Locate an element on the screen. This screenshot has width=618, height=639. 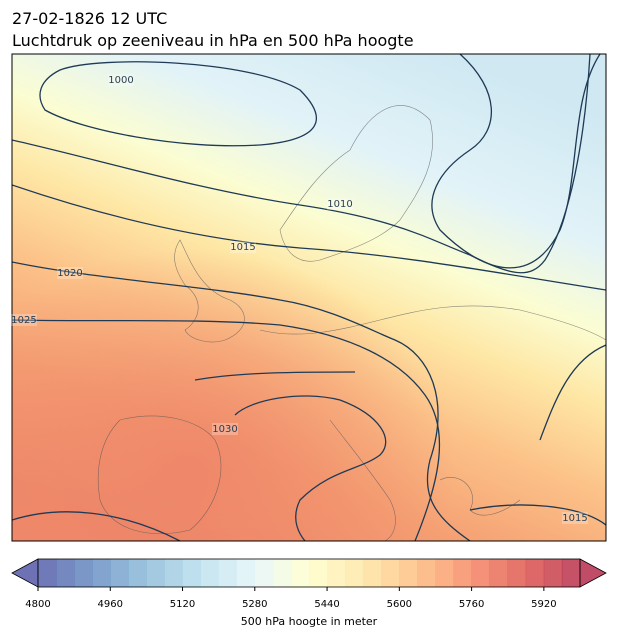
isobar-label: 1000 is located at coordinates (120, 80).